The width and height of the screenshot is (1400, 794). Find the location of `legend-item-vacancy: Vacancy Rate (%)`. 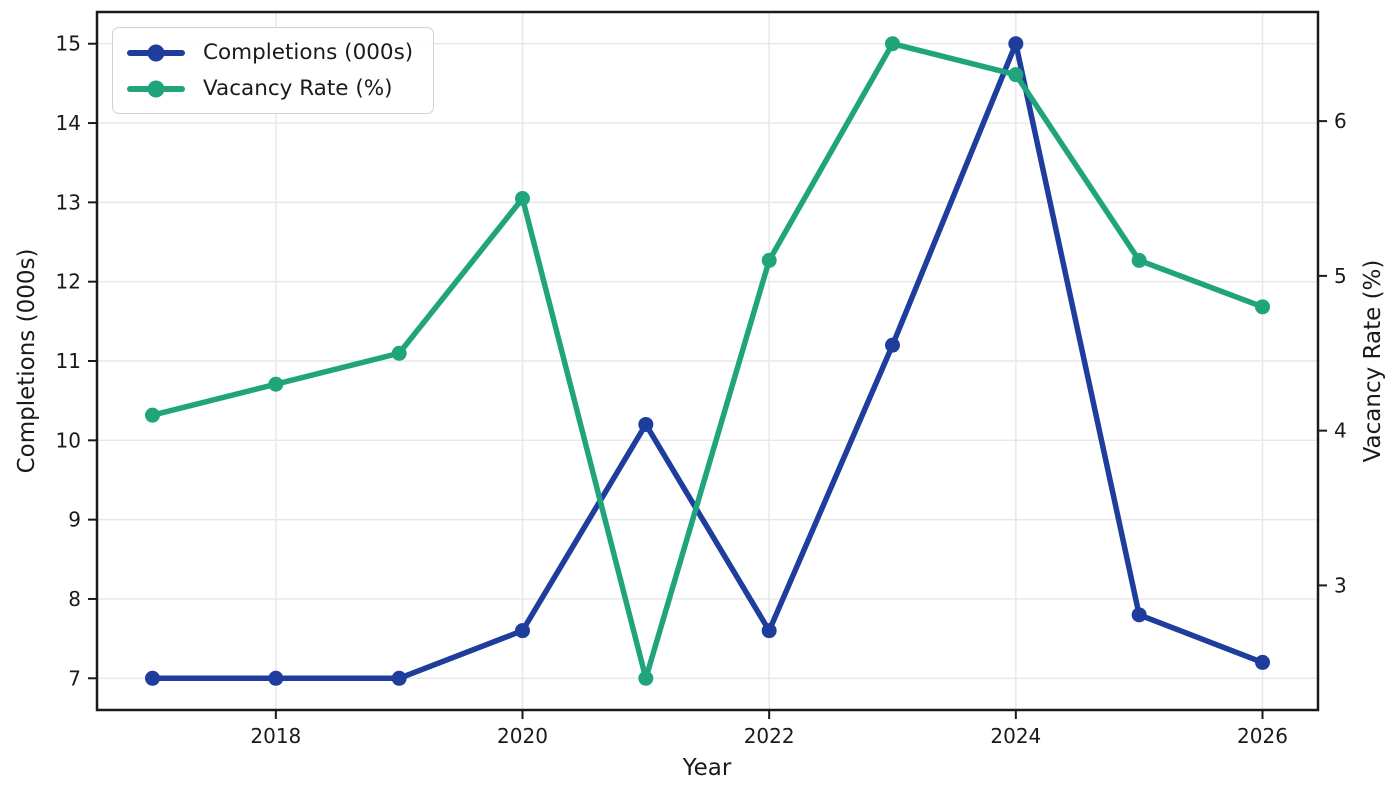

legend-item-vacancy: Vacancy Rate (%) is located at coordinates (270, 88).